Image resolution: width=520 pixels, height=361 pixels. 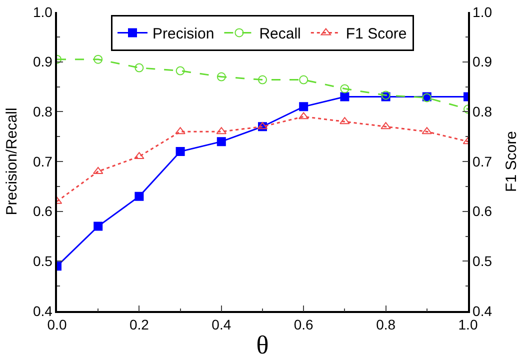 I want to click on legend-label: F1 Score, so click(x=376, y=34).